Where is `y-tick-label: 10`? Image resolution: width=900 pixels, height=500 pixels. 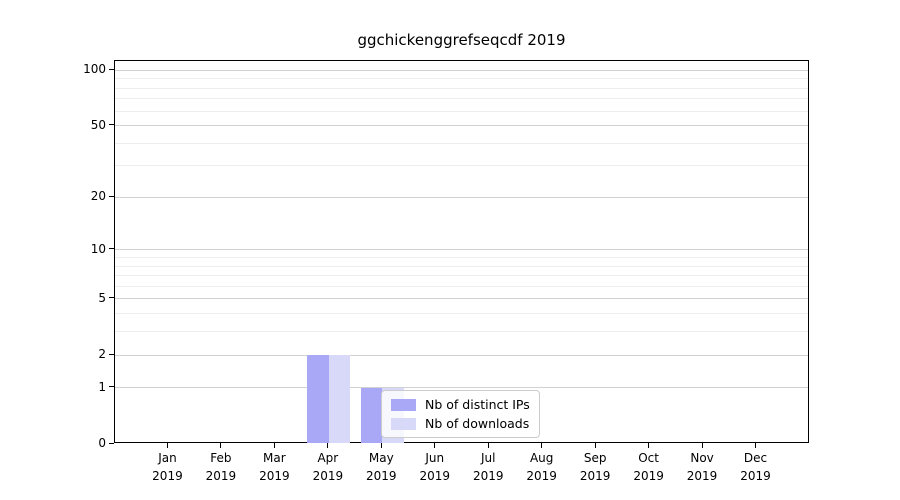
y-tick-label: 10 is located at coordinates (98, 248).